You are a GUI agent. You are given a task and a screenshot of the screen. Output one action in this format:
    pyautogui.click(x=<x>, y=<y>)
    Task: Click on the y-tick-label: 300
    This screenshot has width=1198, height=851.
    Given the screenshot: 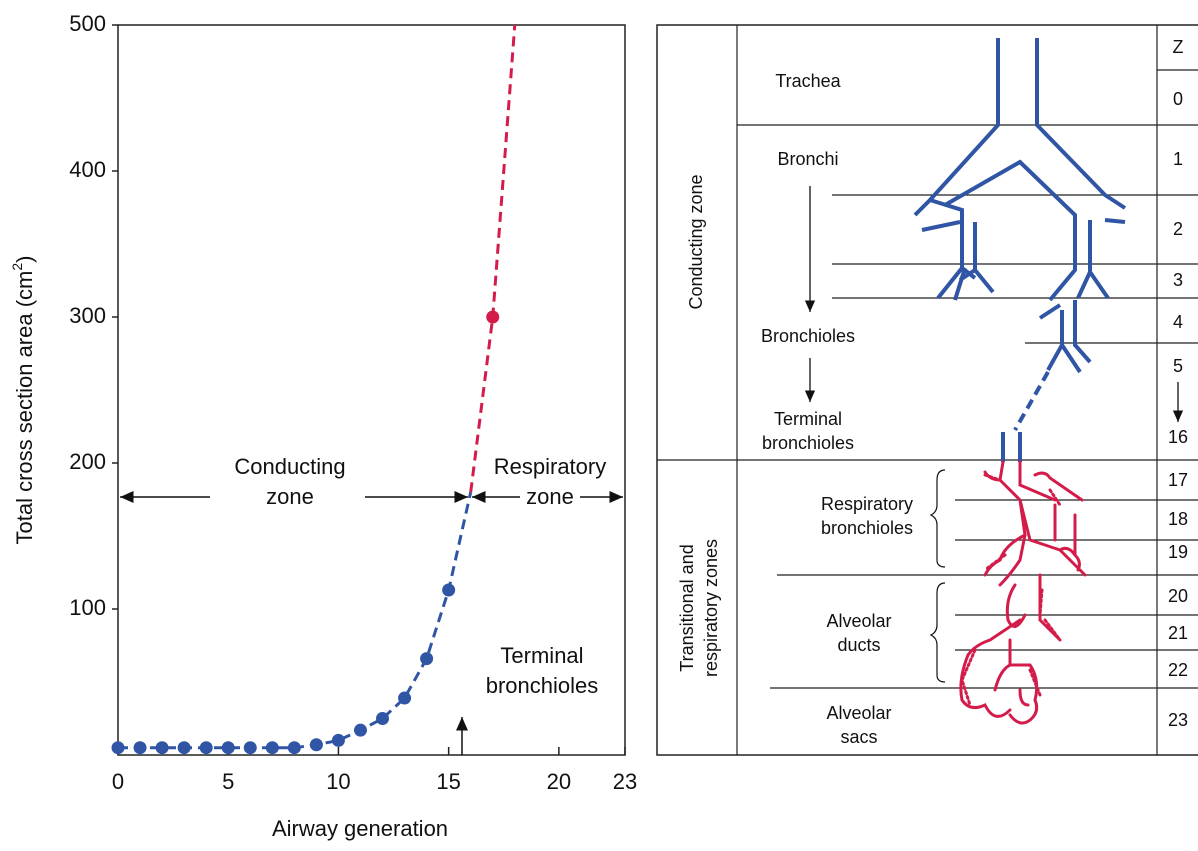 What is the action you would take?
    pyautogui.click(x=87, y=315)
    